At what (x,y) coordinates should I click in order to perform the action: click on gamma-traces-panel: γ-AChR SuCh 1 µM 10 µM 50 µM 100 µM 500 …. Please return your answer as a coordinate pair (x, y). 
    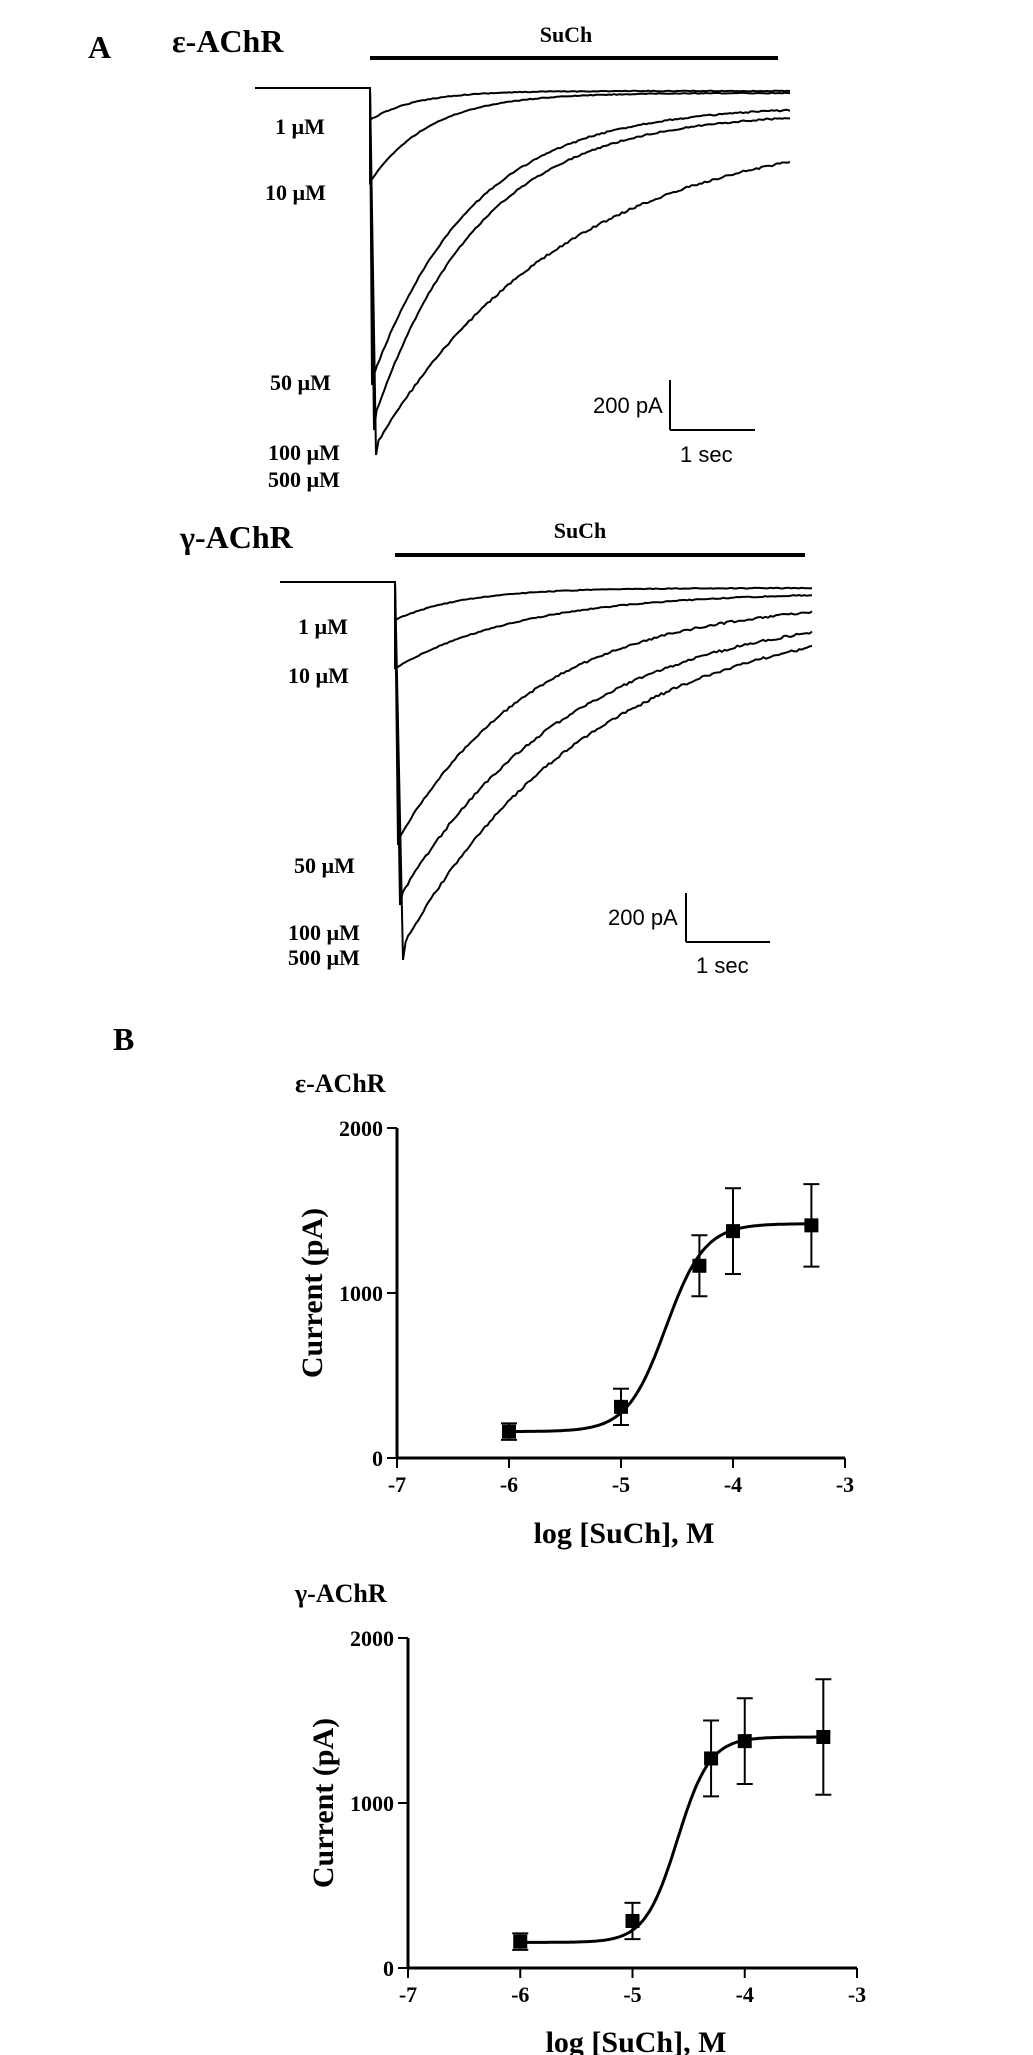
    Looking at the image, I should click on (496, 748).